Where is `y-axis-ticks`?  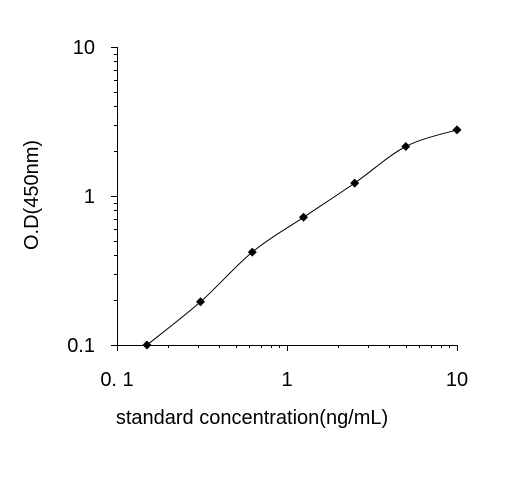 y-axis-ticks is located at coordinates (114, 196).